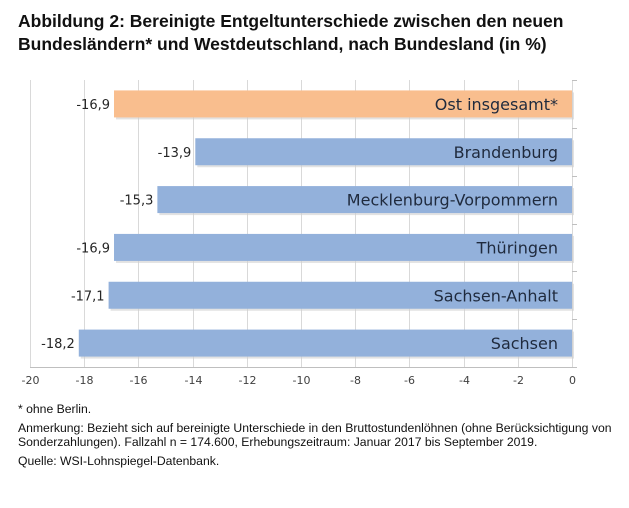 The width and height of the screenshot is (629, 508). What do you see at coordinates (175, 153) in the screenshot?
I see `value-label: -13,9` at bounding box center [175, 153].